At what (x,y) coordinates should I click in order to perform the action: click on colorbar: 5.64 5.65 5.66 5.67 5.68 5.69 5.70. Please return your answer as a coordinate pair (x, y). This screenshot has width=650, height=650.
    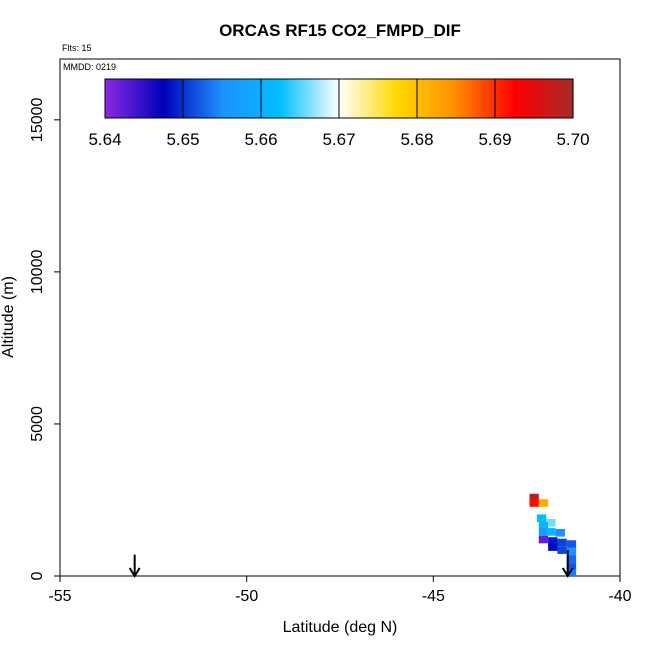
    Looking at the image, I should click on (339, 113).